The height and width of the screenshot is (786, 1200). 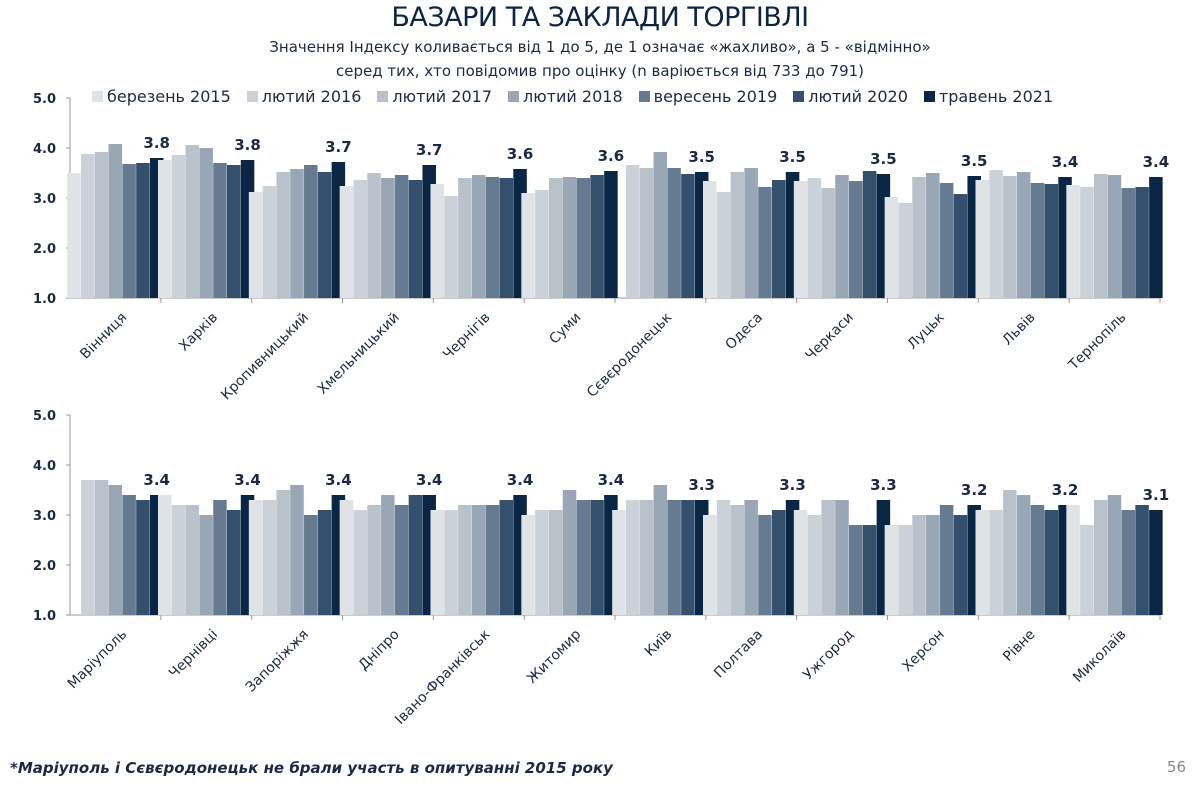 What do you see at coordinates (265, 357) in the screenshot?
I see `x-tick-label: Кропивницький` at bounding box center [265, 357].